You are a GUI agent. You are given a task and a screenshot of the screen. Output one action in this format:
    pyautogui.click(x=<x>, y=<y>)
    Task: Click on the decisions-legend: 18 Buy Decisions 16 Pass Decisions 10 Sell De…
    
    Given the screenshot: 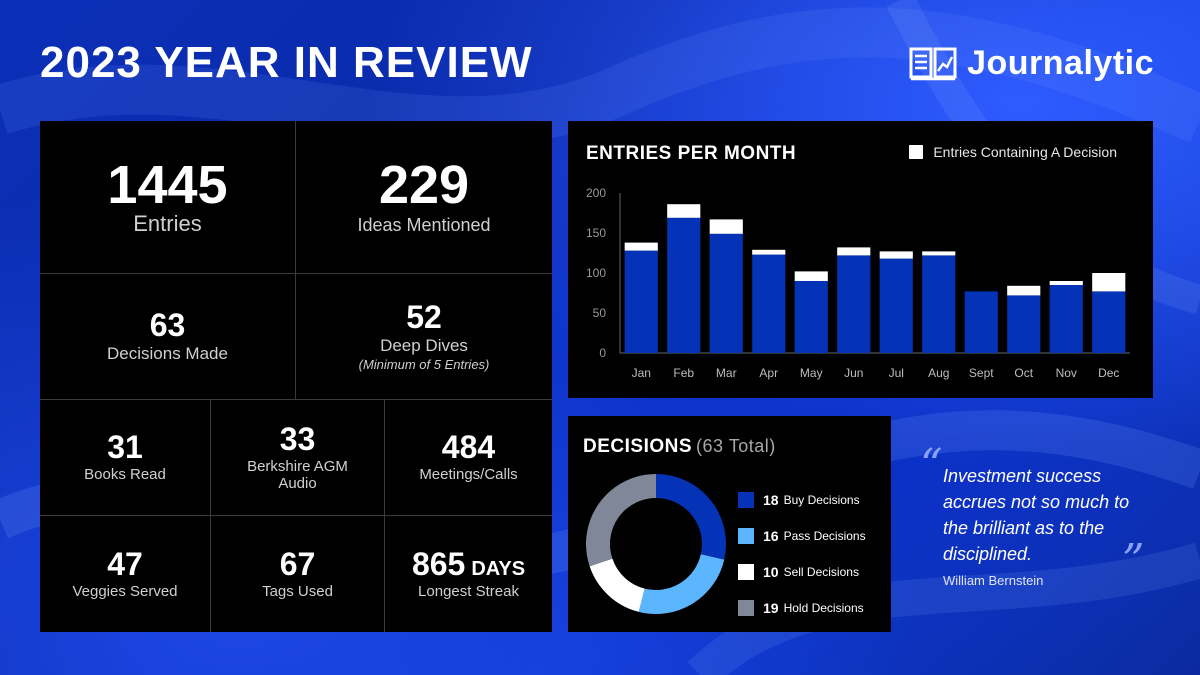 What is the action you would take?
    pyautogui.click(x=802, y=554)
    